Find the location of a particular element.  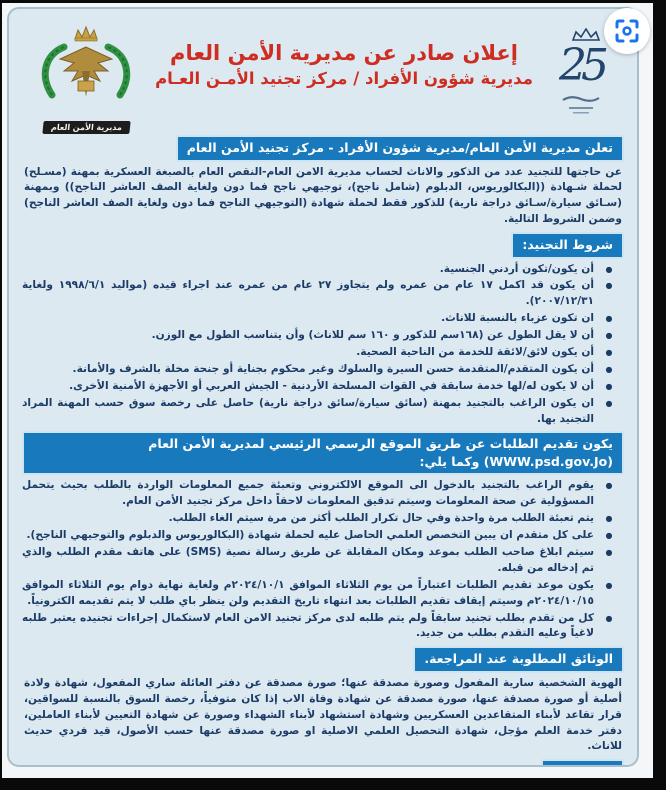

jubilee-crown-icon is located at coordinates (586, 34).